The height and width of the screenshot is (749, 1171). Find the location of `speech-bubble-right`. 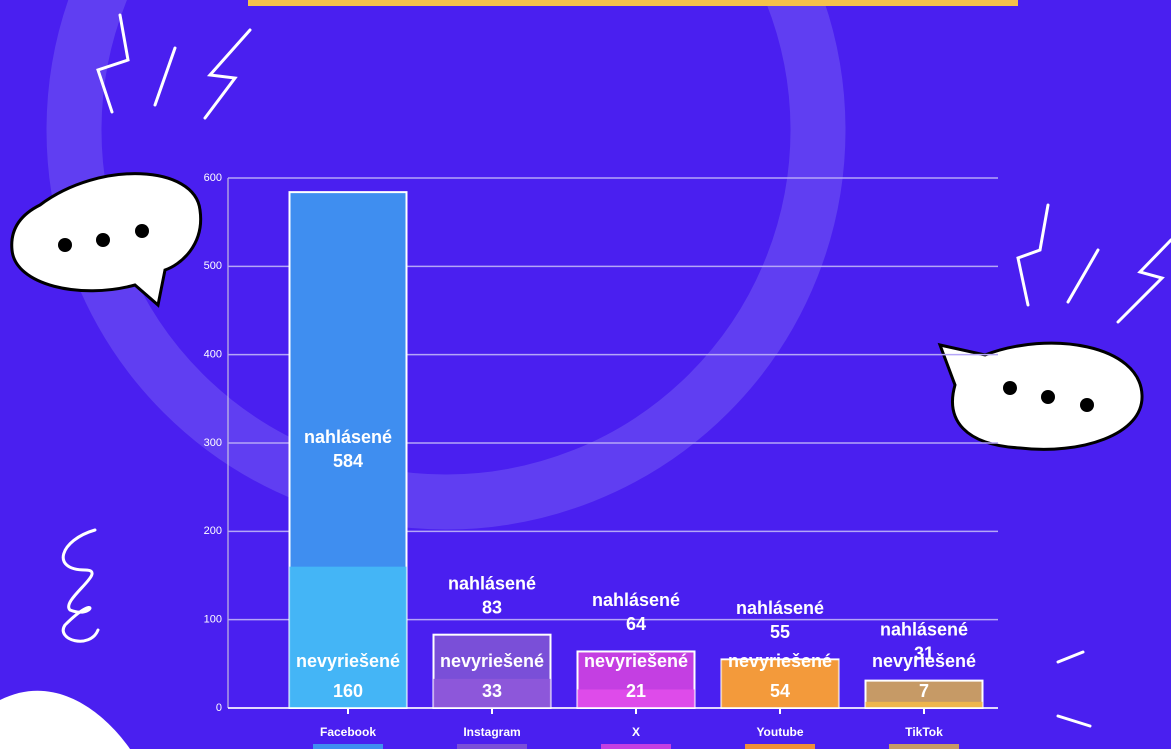

speech-bubble-right is located at coordinates (1040, 396).